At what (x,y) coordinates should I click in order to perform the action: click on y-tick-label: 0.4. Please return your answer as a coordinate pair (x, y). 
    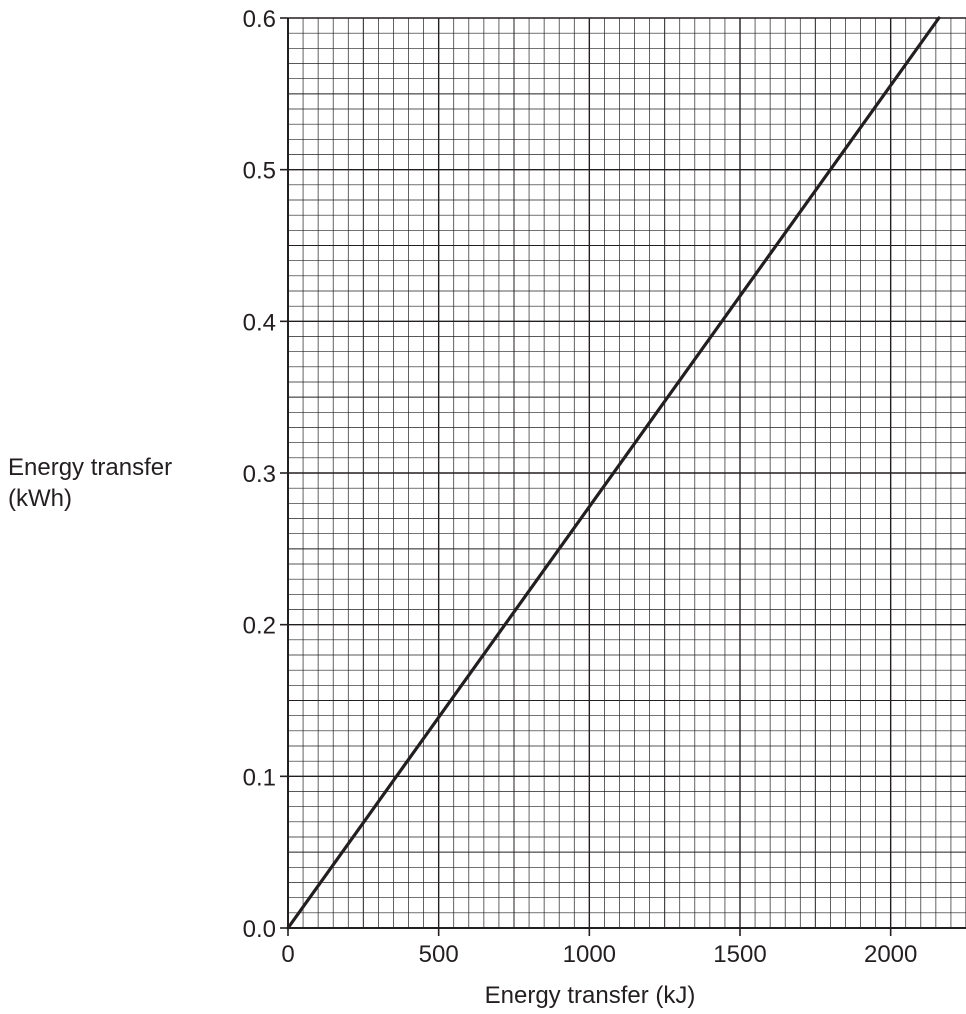
    Looking at the image, I should click on (259, 322).